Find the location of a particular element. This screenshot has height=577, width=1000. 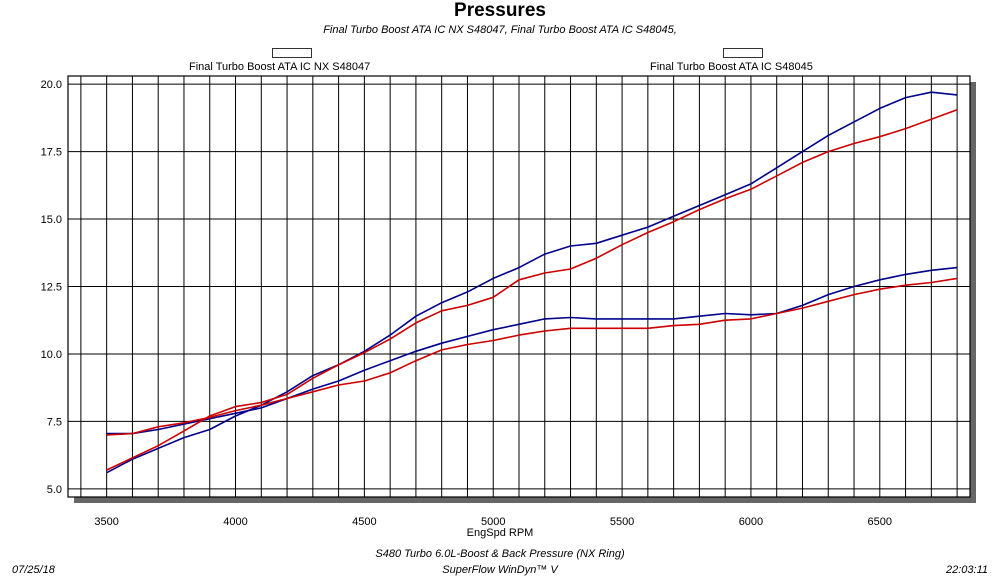

x-axis-label: EngSpd RPM is located at coordinates (500, 533).